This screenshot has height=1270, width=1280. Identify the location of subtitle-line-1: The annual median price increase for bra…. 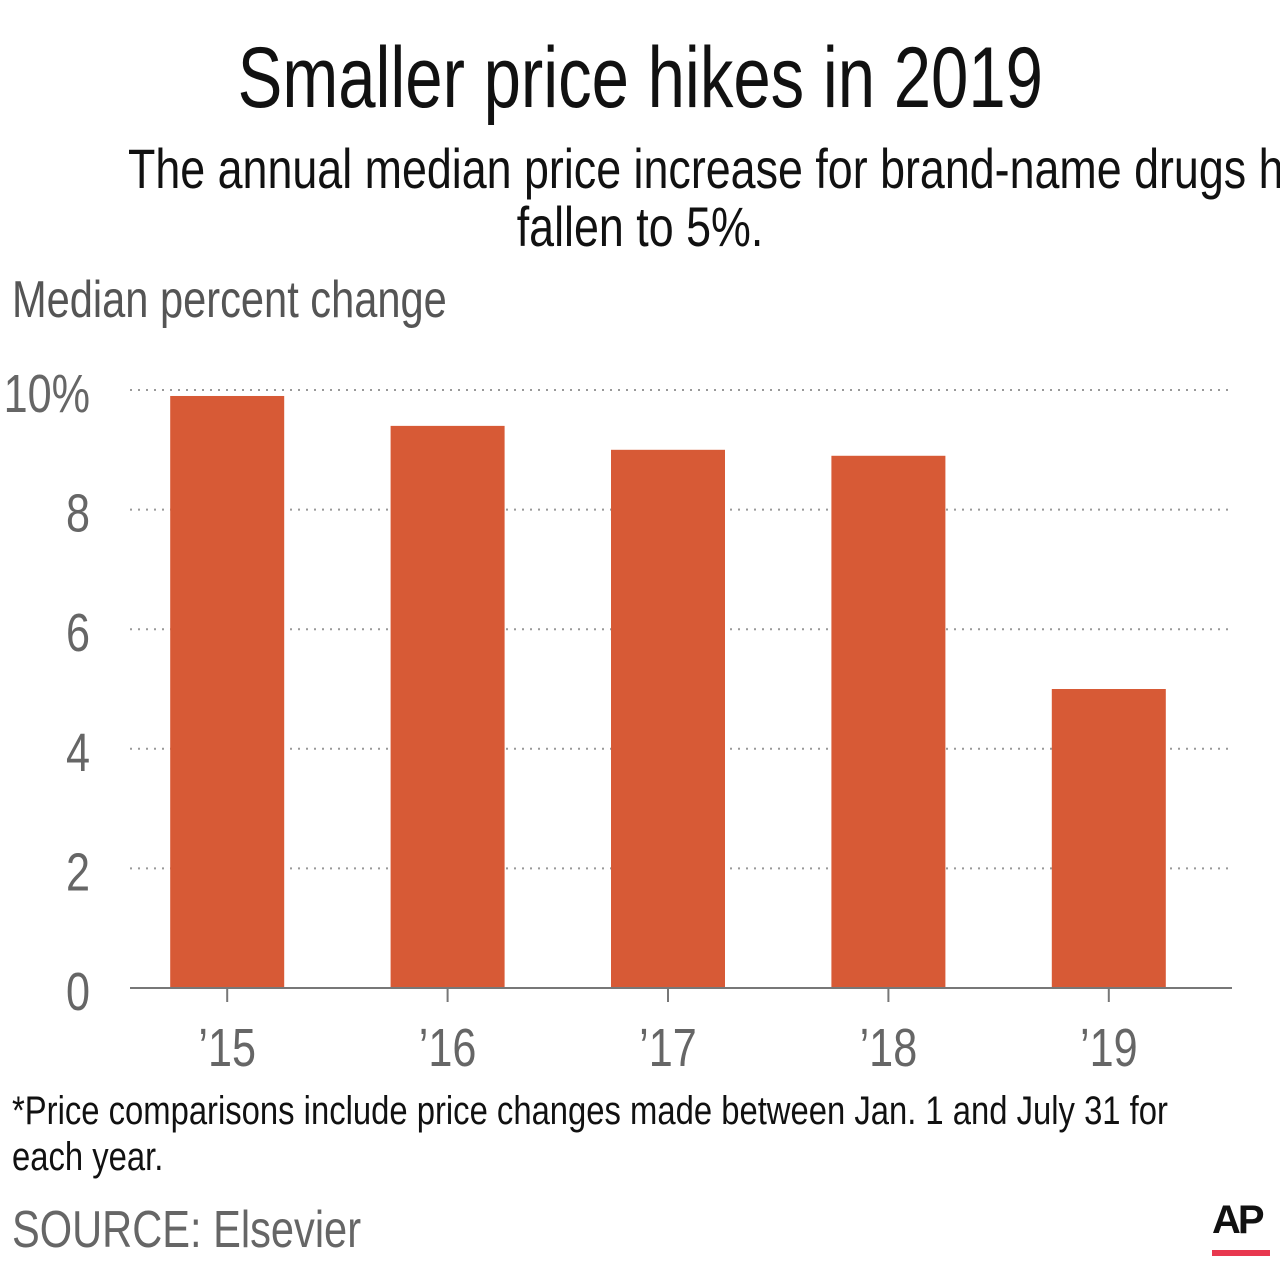
(704, 168).